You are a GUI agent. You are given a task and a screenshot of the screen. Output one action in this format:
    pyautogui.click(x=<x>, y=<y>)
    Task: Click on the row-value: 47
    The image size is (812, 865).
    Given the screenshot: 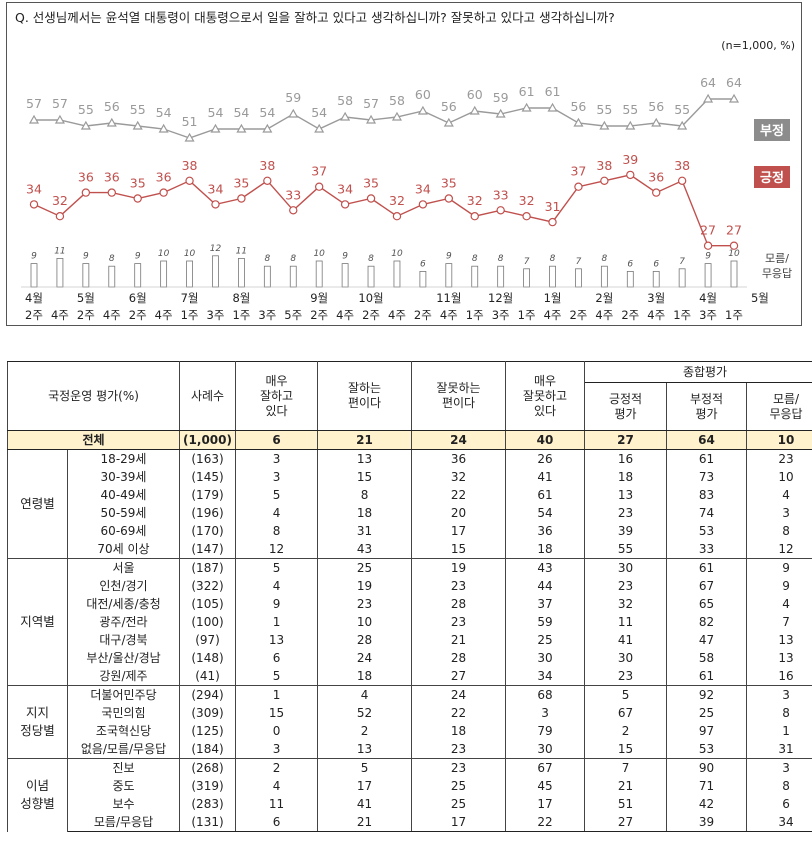 What is the action you would take?
    pyautogui.click(x=707, y=640)
    